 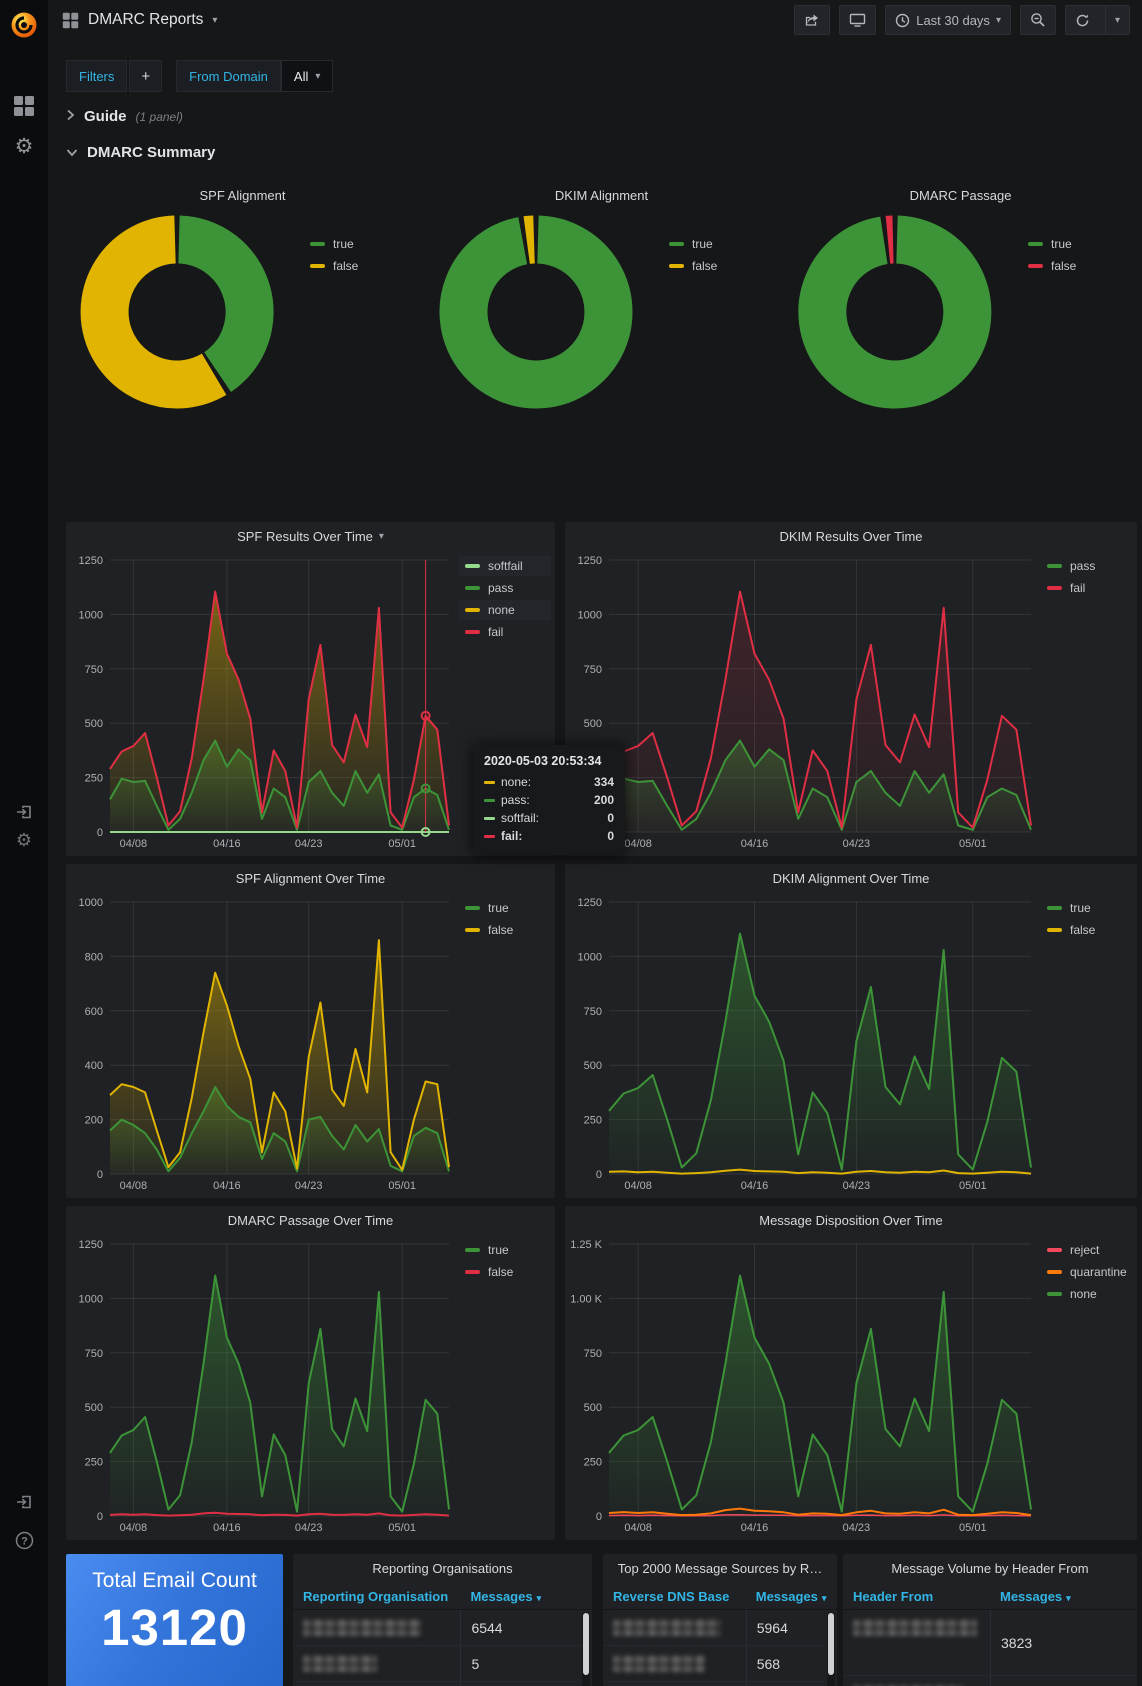 I want to click on refresh-button, so click(x=1082, y=20).